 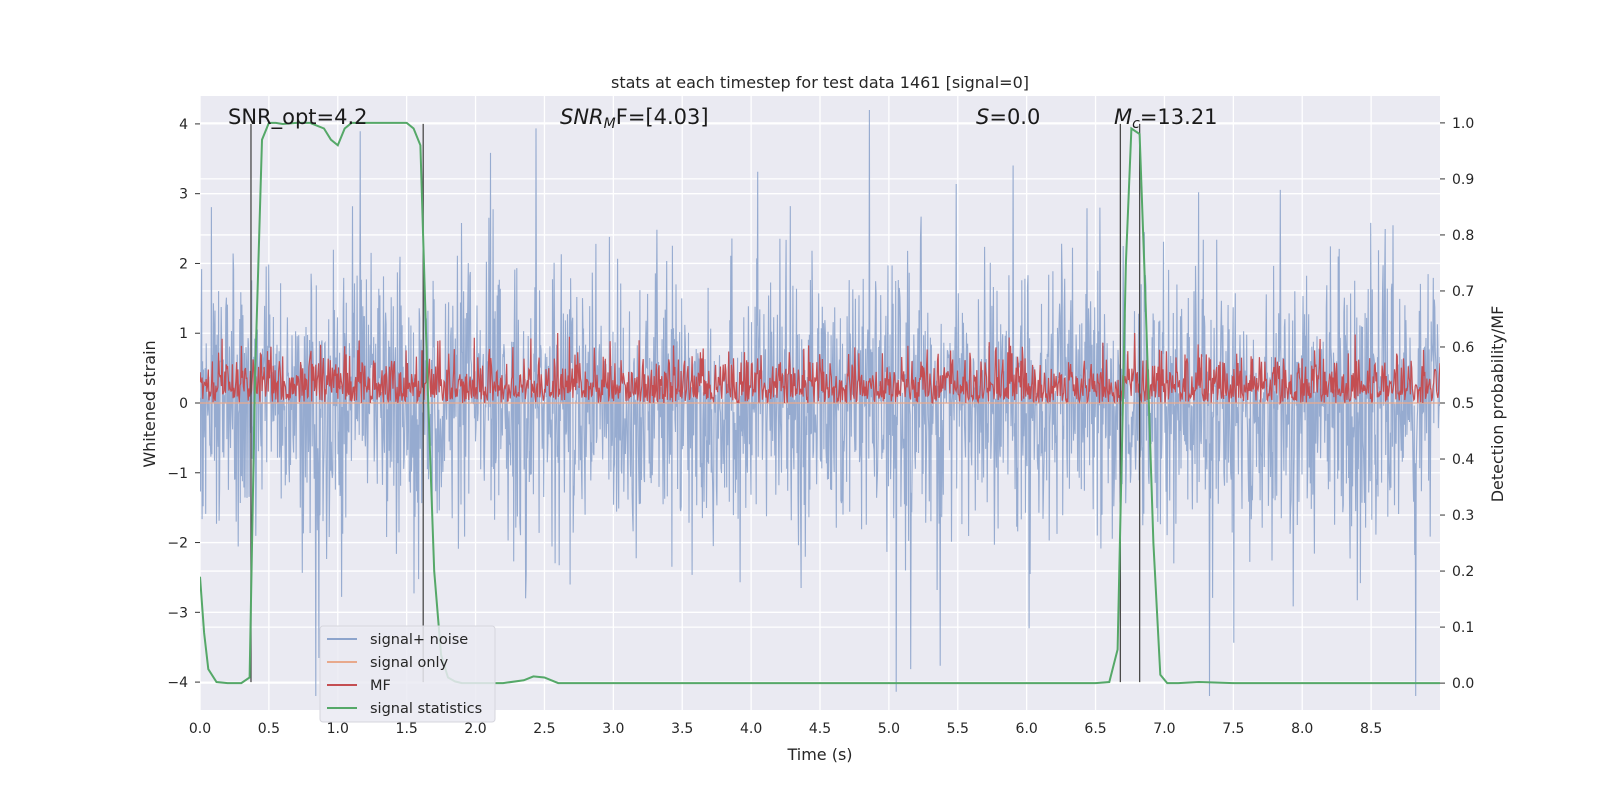 I want to click on x-tick-label-2: 1.0, so click(x=338, y=729).